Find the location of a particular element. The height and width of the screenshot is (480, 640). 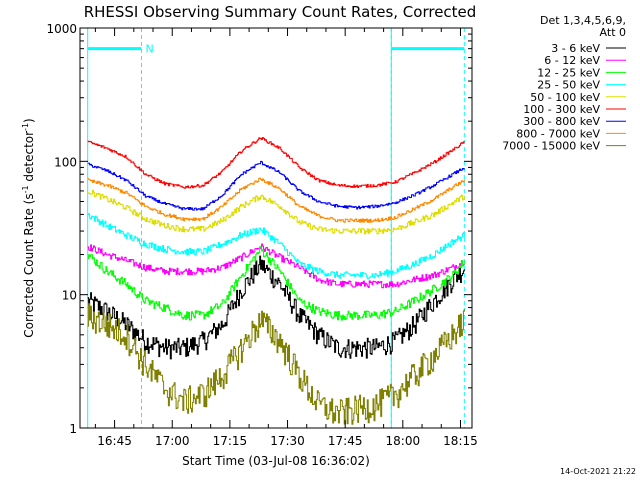

legend-label: 6 - 12 keV is located at coordinates (572, 60).